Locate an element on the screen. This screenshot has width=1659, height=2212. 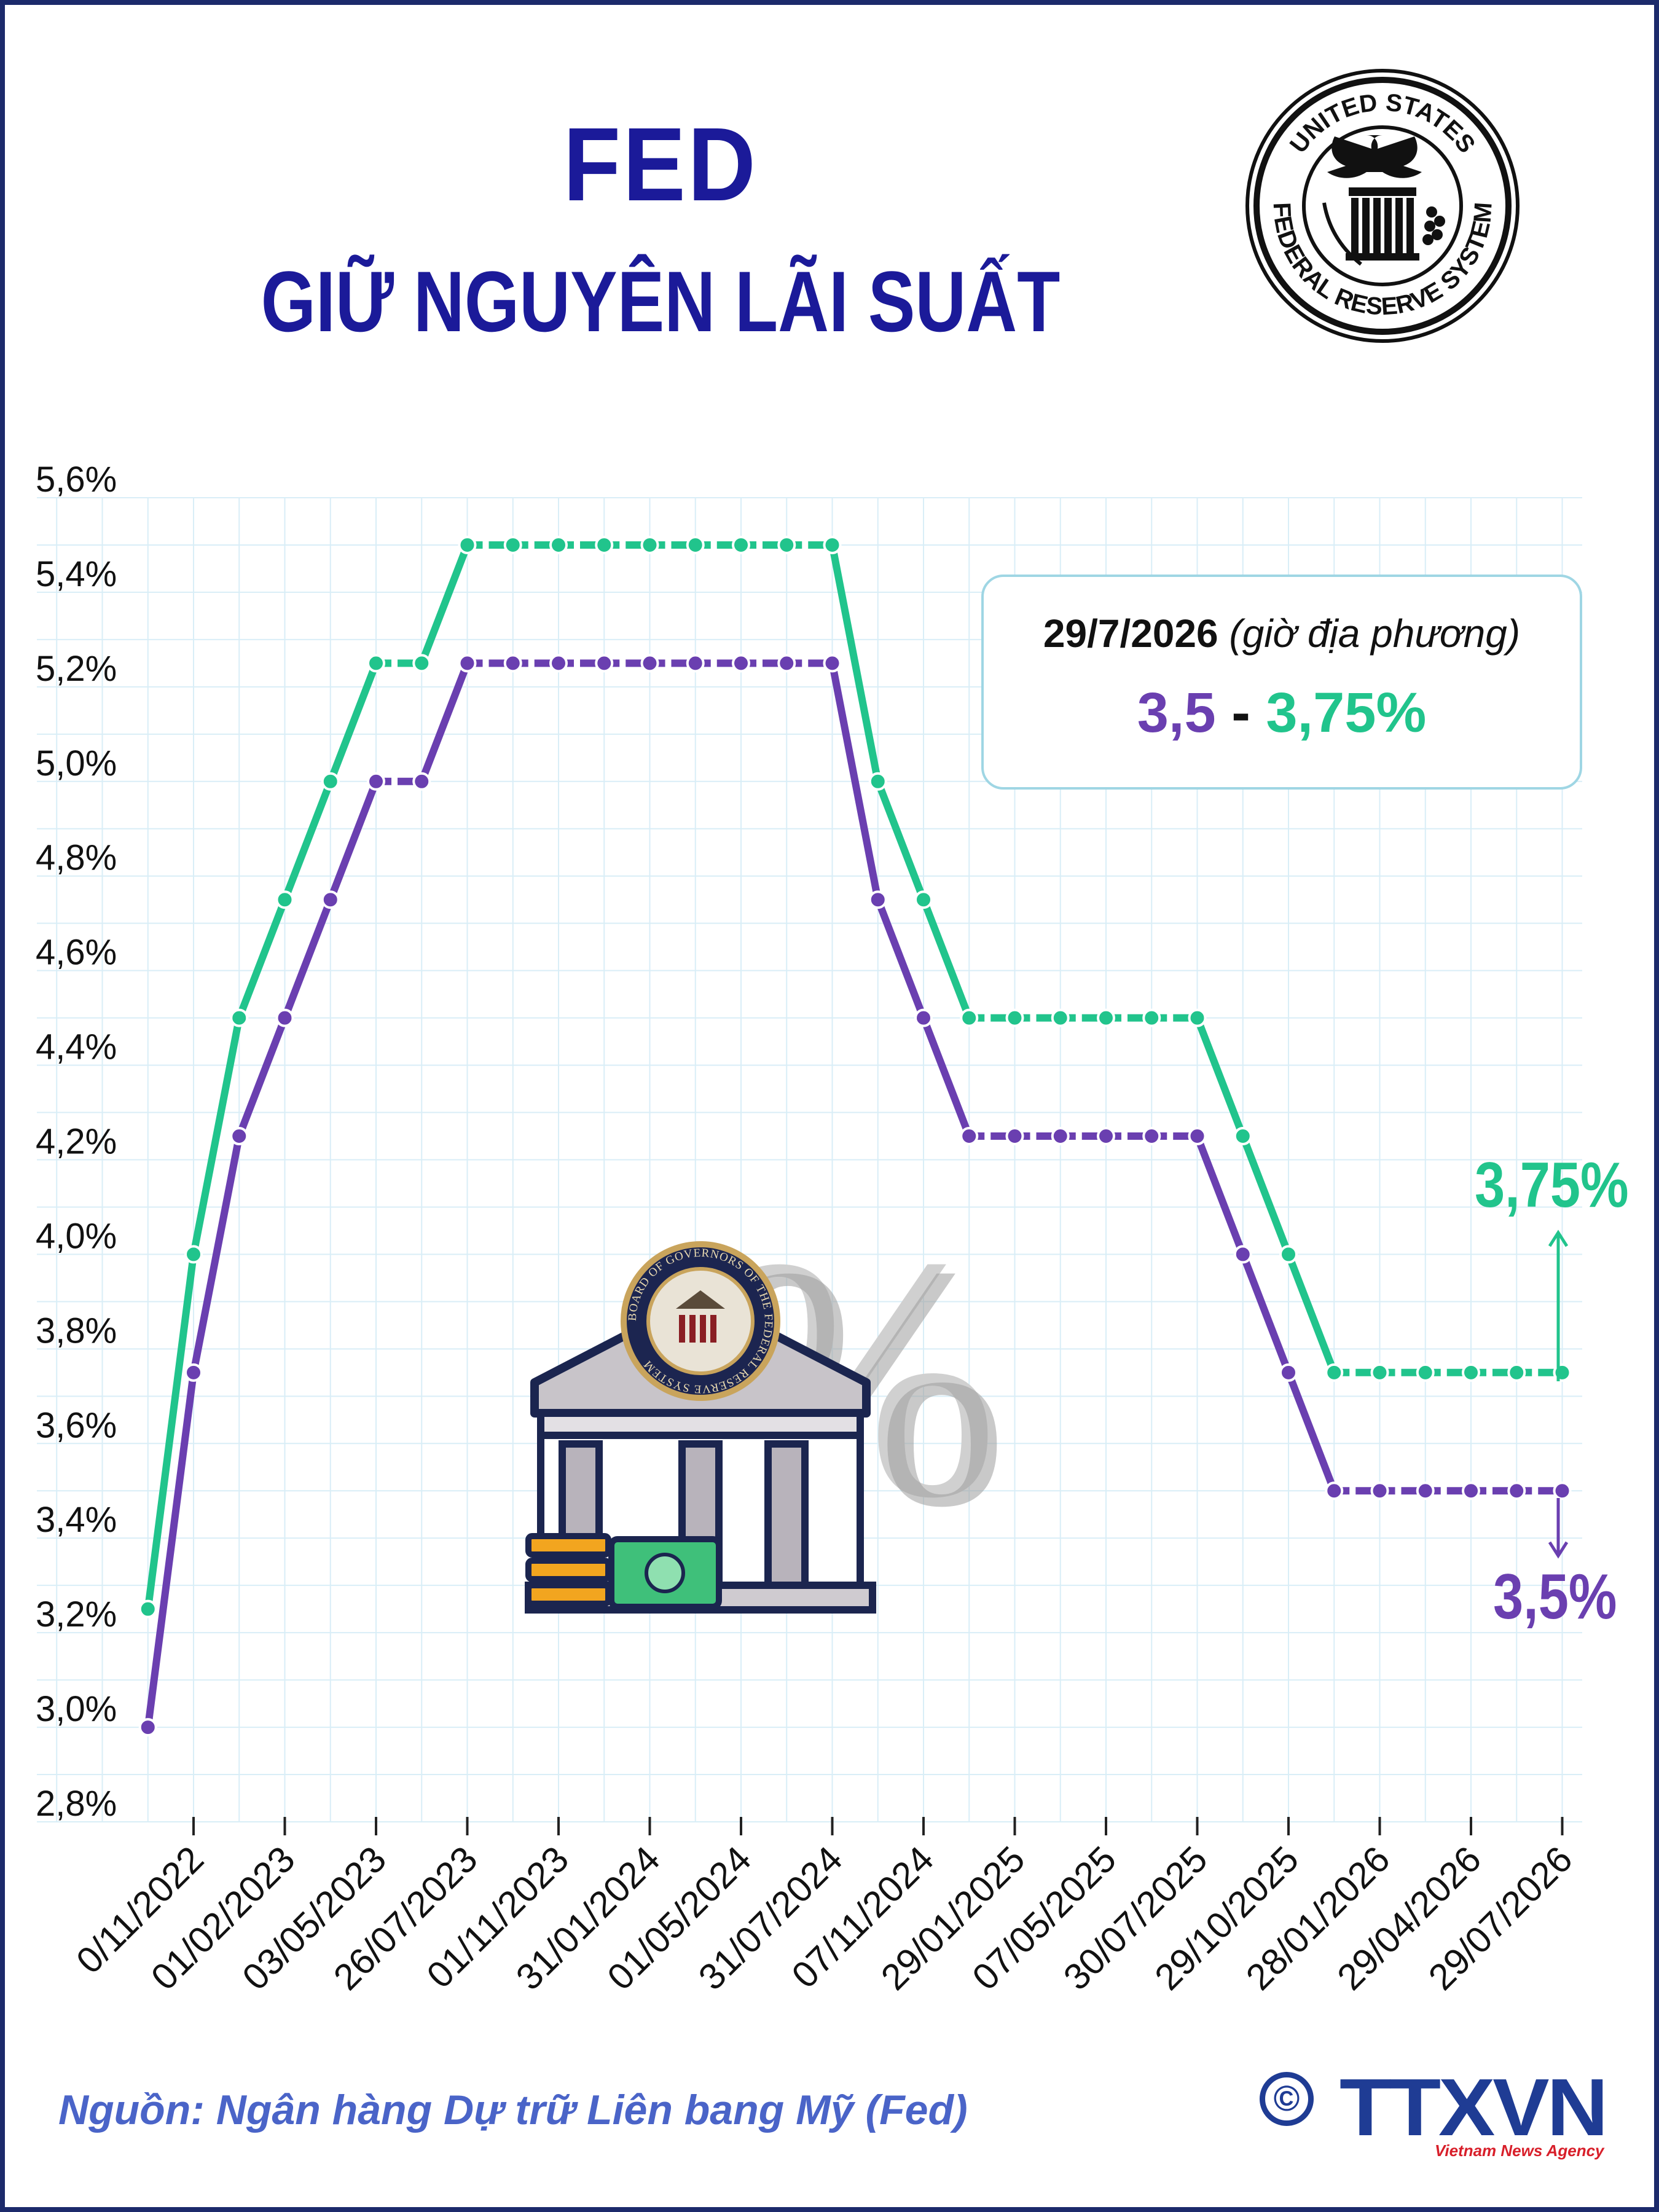
y-tick-label: 4,0% is located at coordinates (76, 1236).